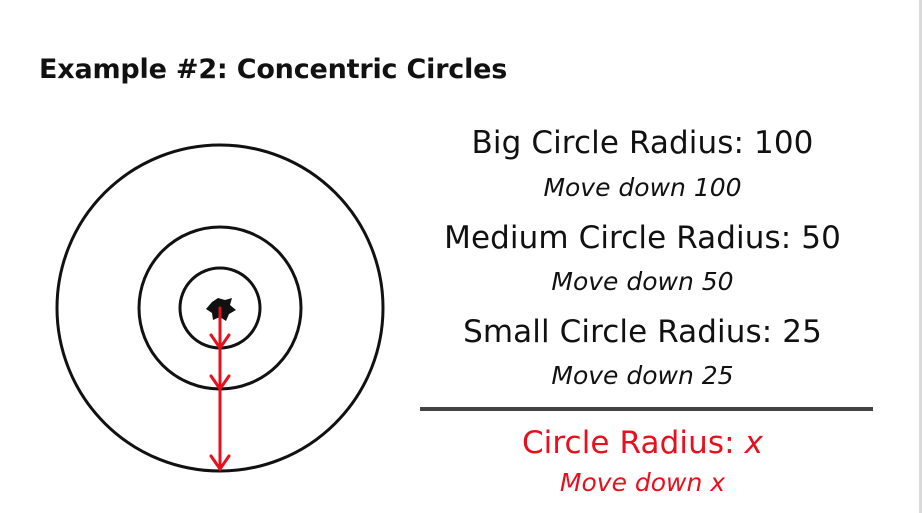 Image resolution: width=922 pixels, height=513 pixels. Describe the element at coordinates (642, 375) in the screenshot. I see `small-circle-move: Move down 25` at that location.